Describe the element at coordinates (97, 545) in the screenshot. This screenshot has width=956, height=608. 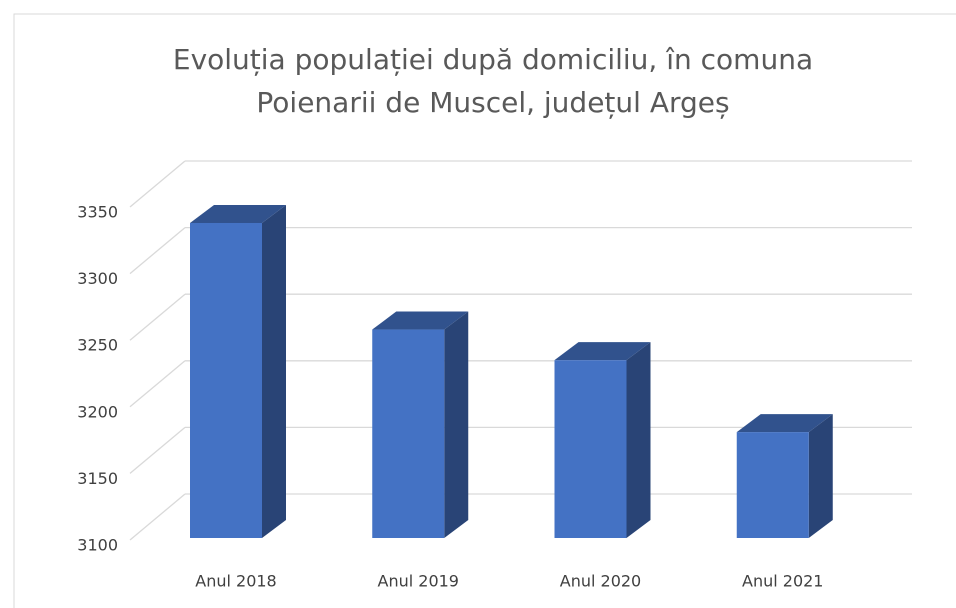
I see `y-tick-label: 3100` at that location.